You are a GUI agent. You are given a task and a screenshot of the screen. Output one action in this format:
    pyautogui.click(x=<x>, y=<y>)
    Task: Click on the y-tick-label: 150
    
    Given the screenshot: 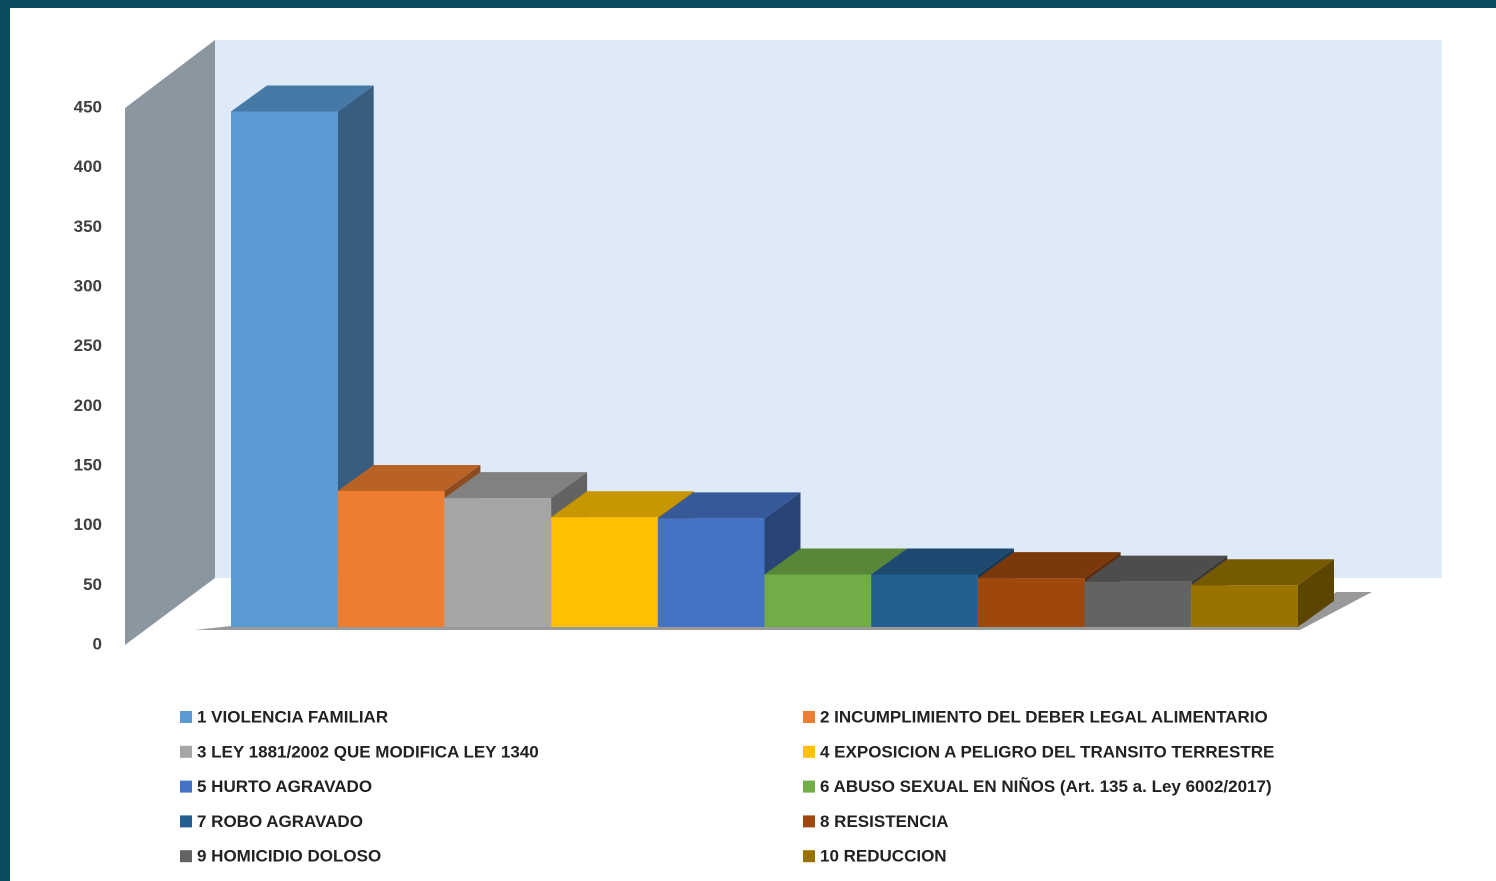 What is the action you would take?
    pyautogui.click(x=88, y=464)
    